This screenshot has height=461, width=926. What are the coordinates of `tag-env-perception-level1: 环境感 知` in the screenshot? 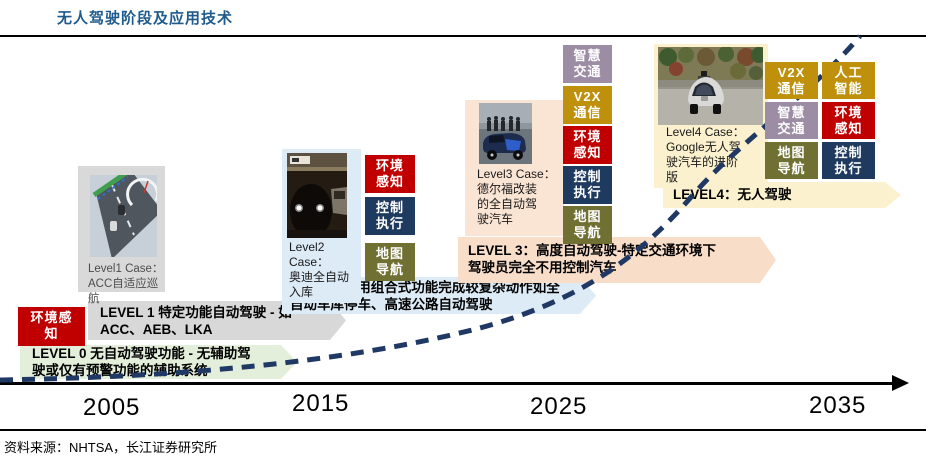 It's located at (51, 326).